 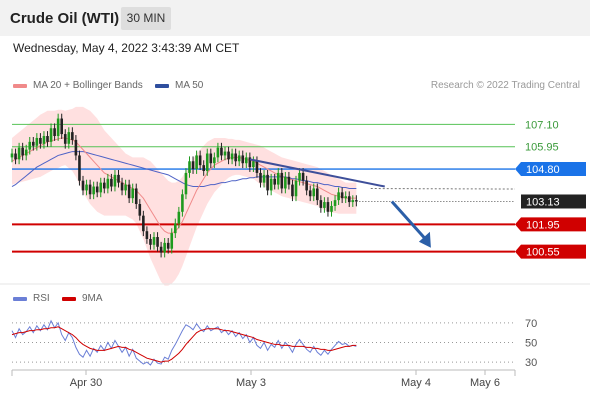 I want to click on projection-arrow-shaft, so click(x=410, y=221).